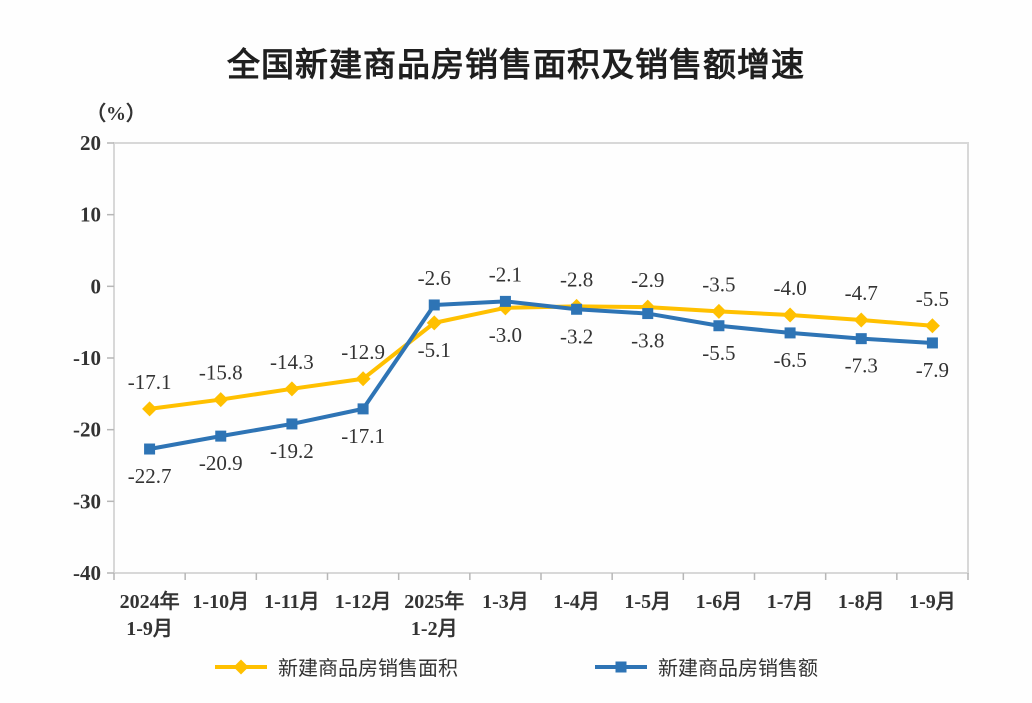 The width and height of the screenshot is (1032, 703). Describe the element at coordinates (221, 373) in the screenshot. I see `data-label: -15.8` at that location.